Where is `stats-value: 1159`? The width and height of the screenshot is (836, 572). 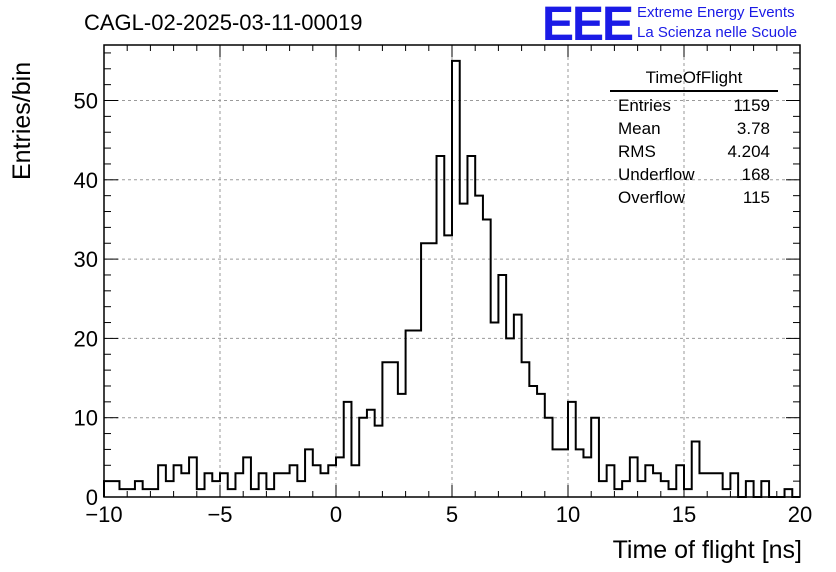
stats-value: 1159 is located at coordinates (751, 105).